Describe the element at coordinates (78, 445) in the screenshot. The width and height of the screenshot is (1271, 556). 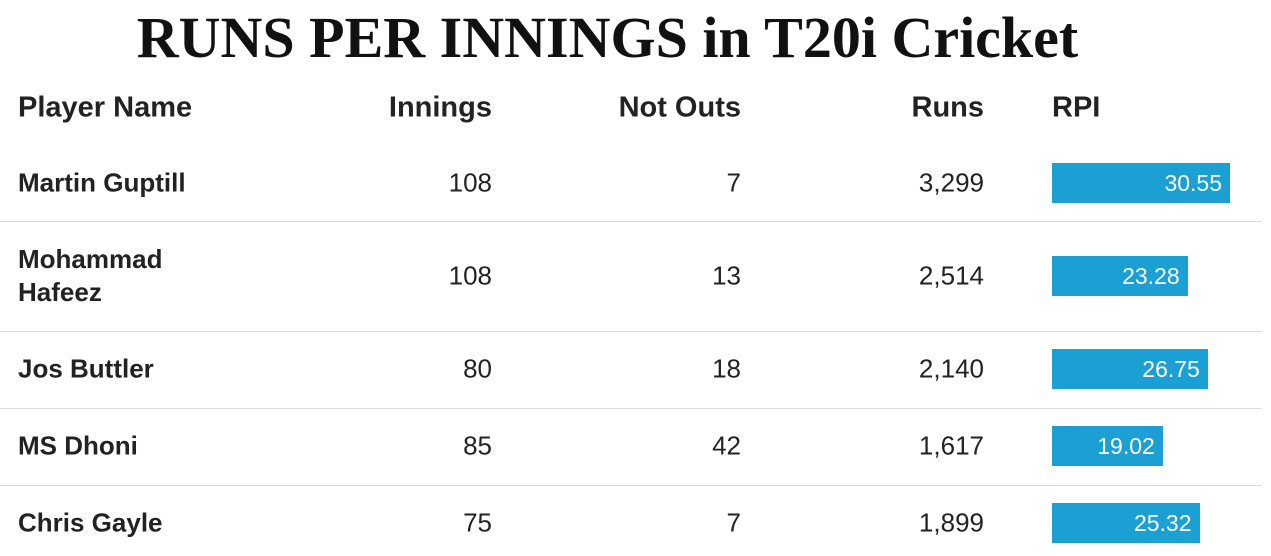
I see `player-name: MS Dhoni` at that location.